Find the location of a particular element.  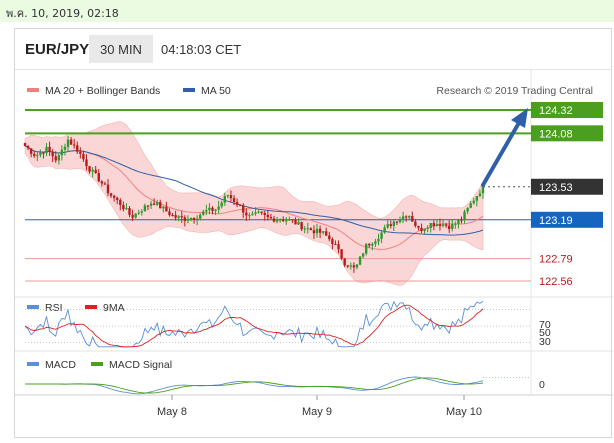

x-axis: May 8 May 9 May 10 is located at coordinates (319, 406).